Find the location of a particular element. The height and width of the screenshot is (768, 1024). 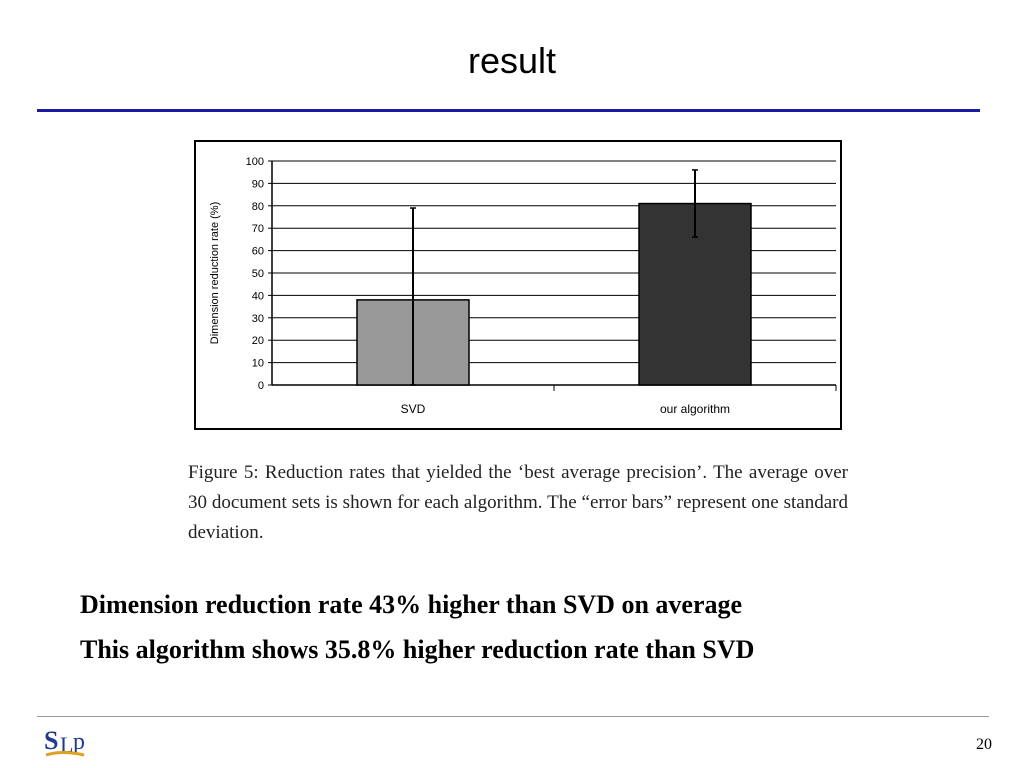

svg-text: S is located at coordinates (51, 740).